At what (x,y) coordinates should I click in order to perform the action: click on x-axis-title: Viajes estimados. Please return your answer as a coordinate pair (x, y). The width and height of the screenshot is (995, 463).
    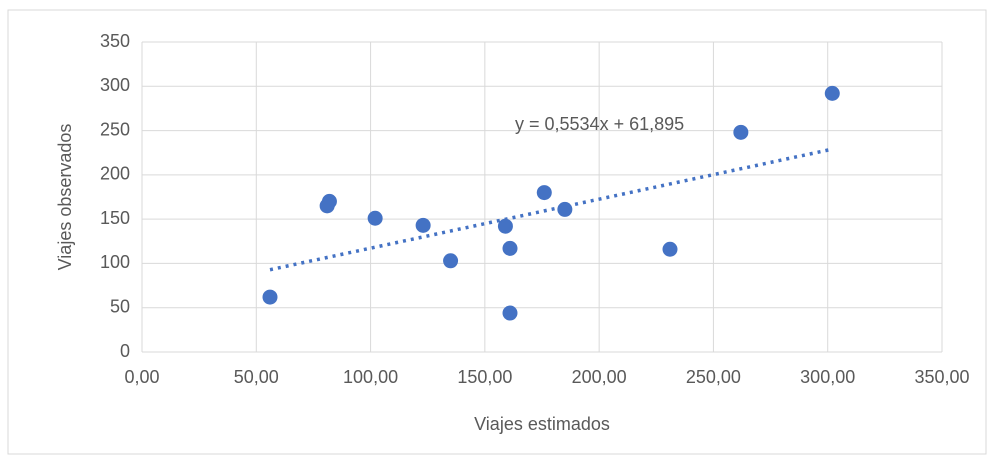
    Looking at the image, I should click on (542, 424).